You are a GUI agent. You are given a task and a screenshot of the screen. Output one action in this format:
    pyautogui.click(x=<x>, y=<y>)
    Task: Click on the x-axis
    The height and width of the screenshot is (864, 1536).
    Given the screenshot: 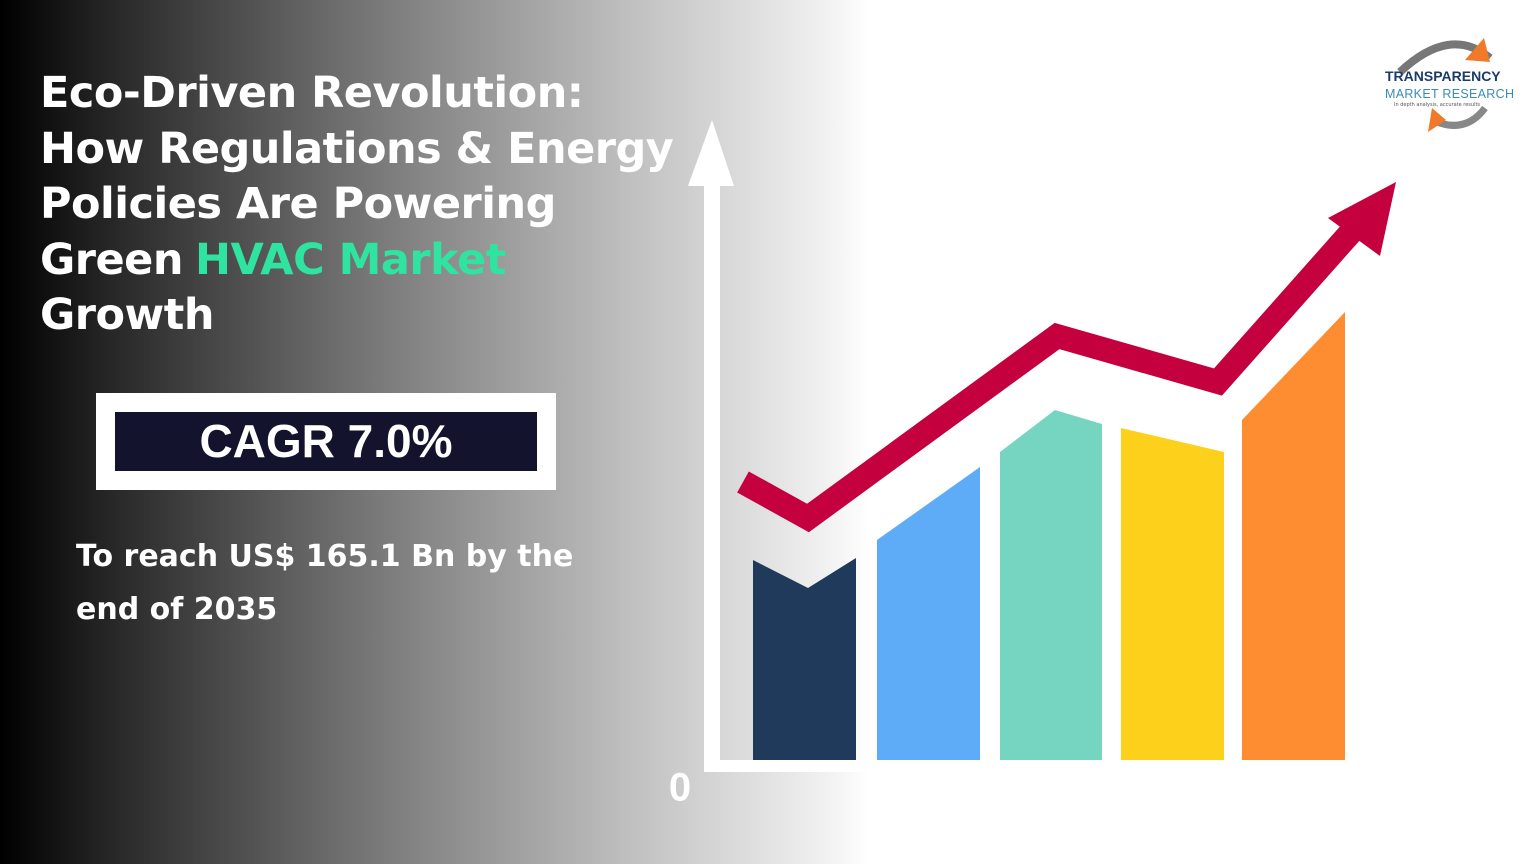 What is the action you would take?
    pyautogui.click(x=784, y=766)
    